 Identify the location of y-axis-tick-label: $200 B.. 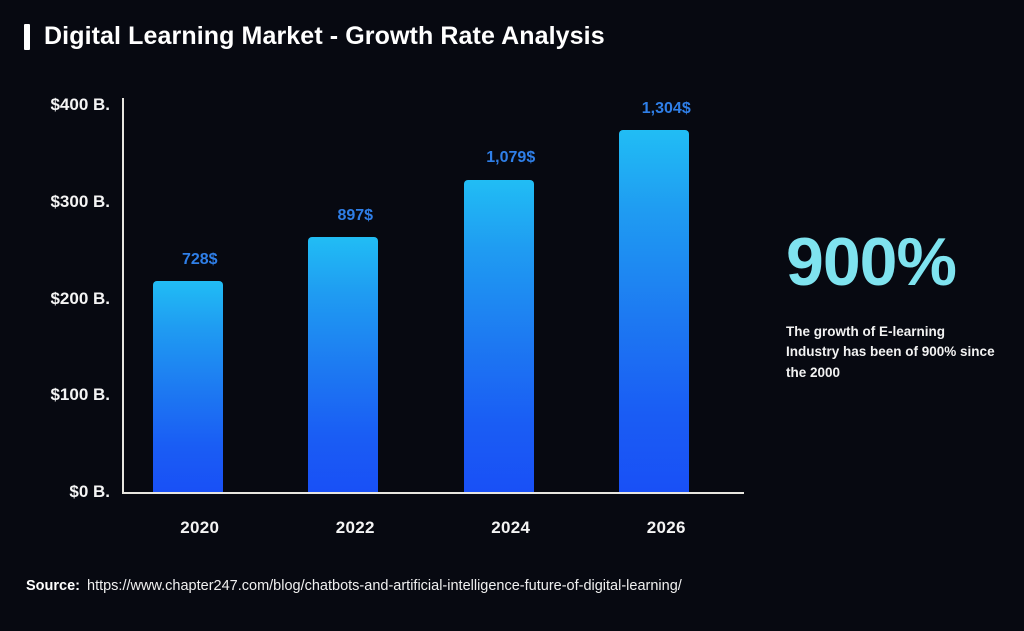
(80, 298).